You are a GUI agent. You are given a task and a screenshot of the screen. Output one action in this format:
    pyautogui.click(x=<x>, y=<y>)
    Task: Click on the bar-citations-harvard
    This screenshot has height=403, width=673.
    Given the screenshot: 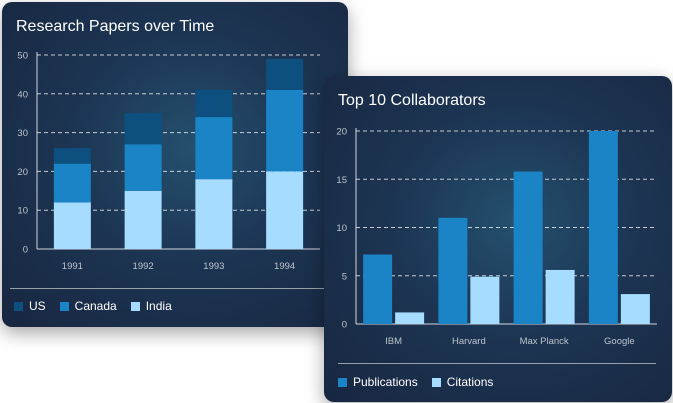 What is the action you would take?
    pyautogui.click(x=485, y=300)
    